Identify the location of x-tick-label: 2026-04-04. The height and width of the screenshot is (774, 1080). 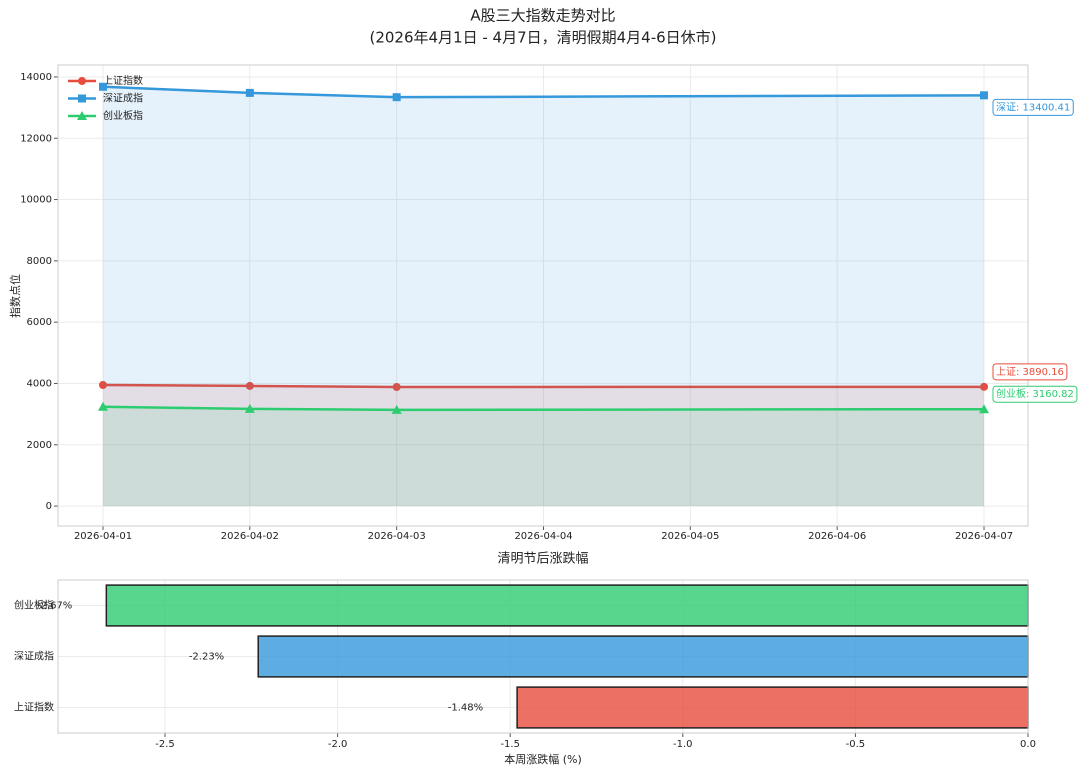
(543, 536).